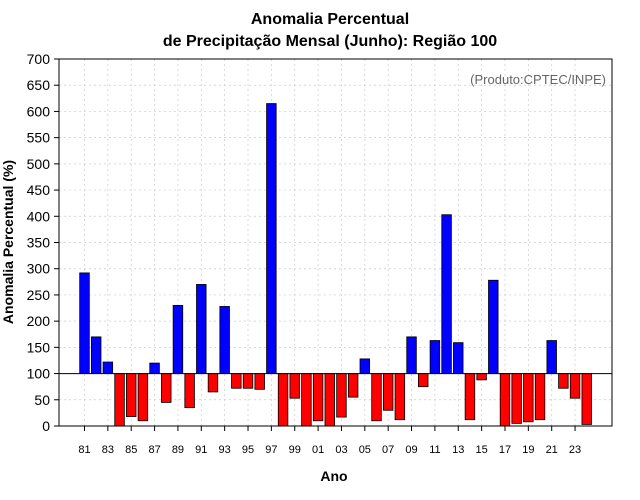 Image resolution: width=640 pixels, height=500 pixels. Describe the element at coordinates (8, 242) in the screenshot. I see `y-axis-label: Anomalia Percentual (%)` at that location.